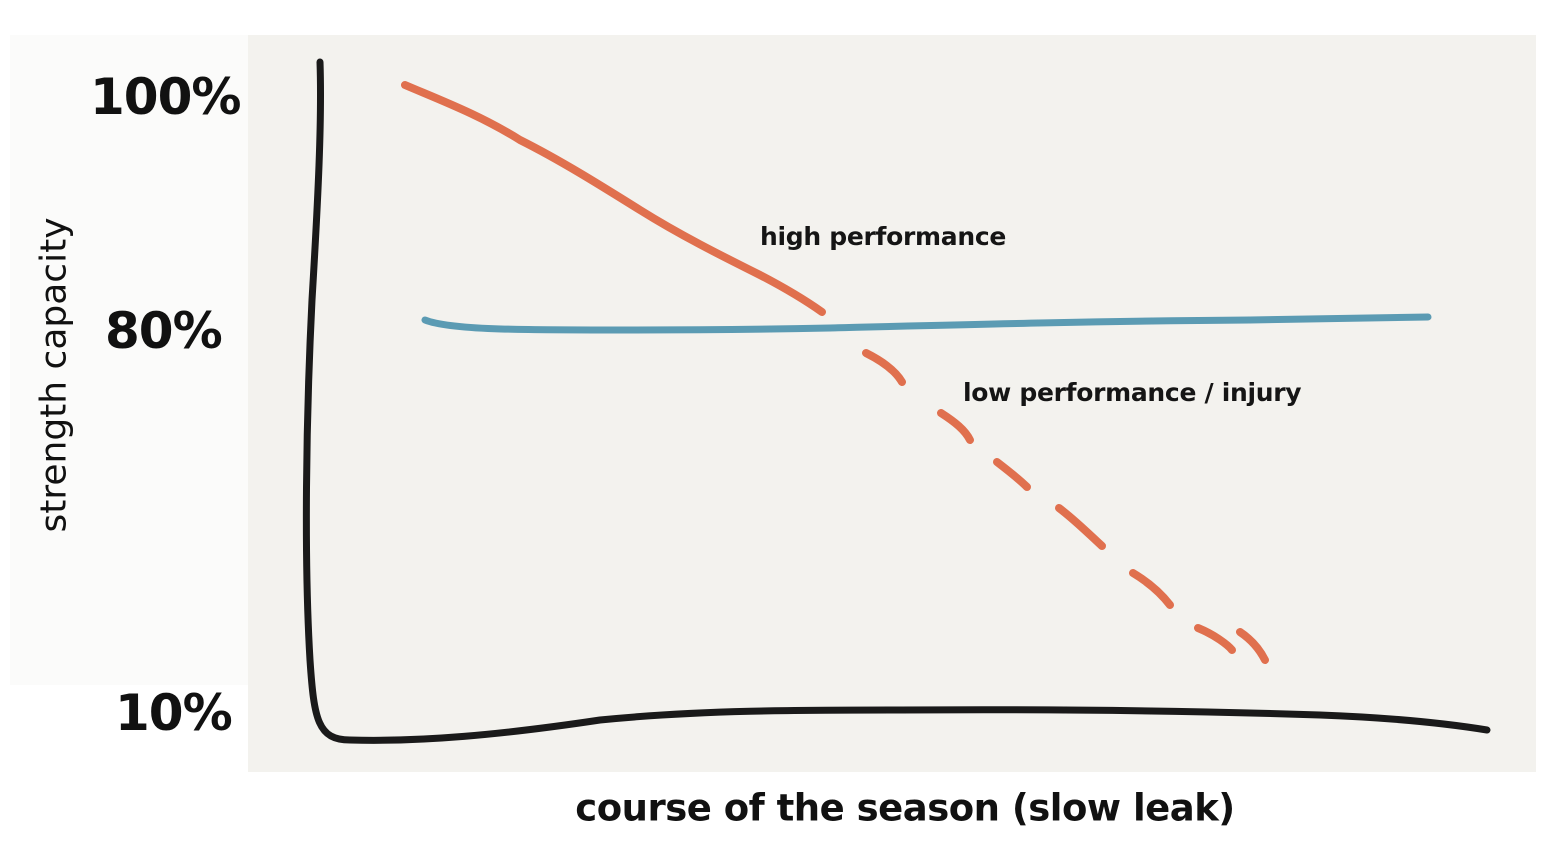 The height and width of the screenshot is (852, 1542). Describe the element at coordinates (164, 331) in the screenshot. I see `y-tick-80: 80%` at that location.